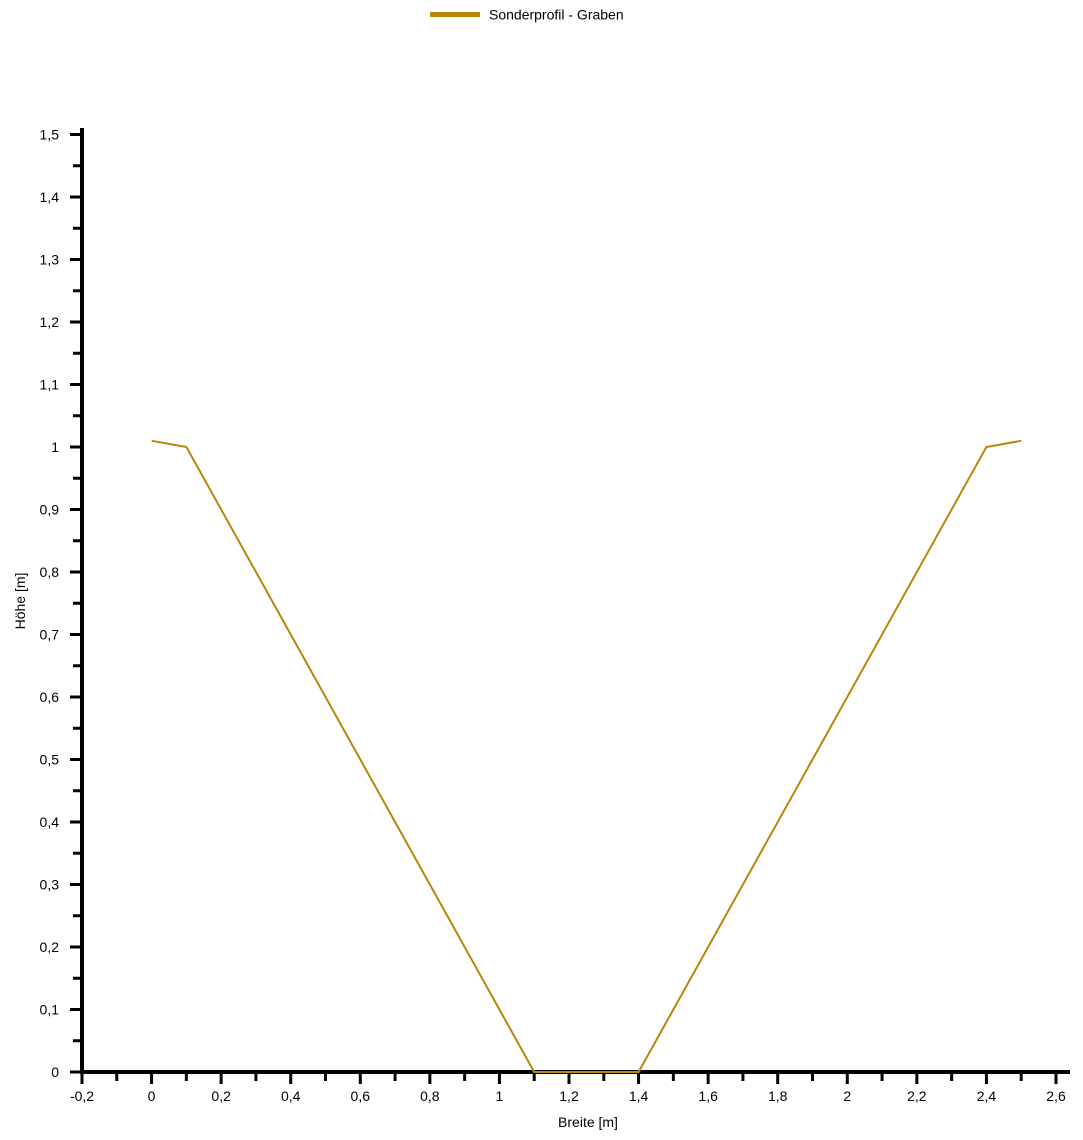  Describe the element at coordinates (55, 447) in the screenshot. I see `y-tick-label: 1` at that location.